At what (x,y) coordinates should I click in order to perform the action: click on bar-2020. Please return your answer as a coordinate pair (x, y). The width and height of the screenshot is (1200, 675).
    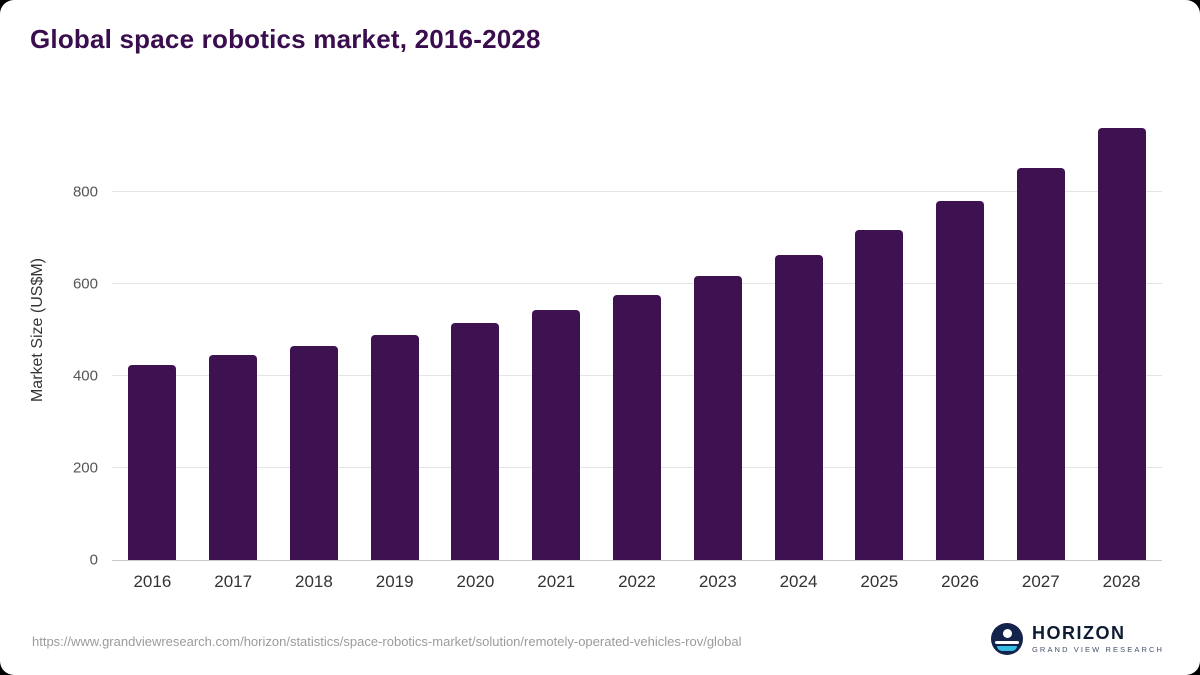
    Looking at the image, I should click on (475, 441).